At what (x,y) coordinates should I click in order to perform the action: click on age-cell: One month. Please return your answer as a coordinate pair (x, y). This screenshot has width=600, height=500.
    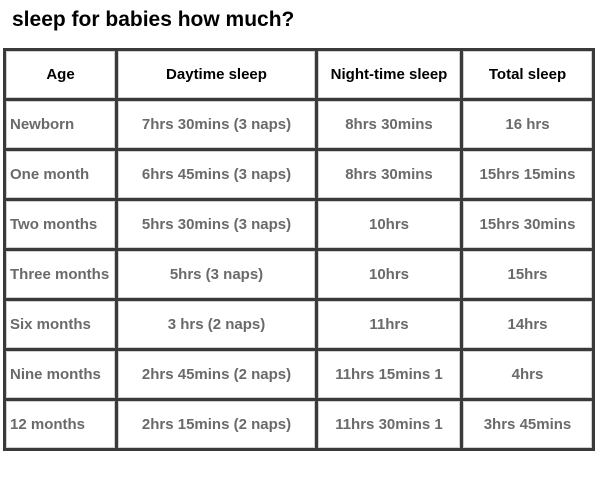
    Looking at the image, I should click on (60, 174).